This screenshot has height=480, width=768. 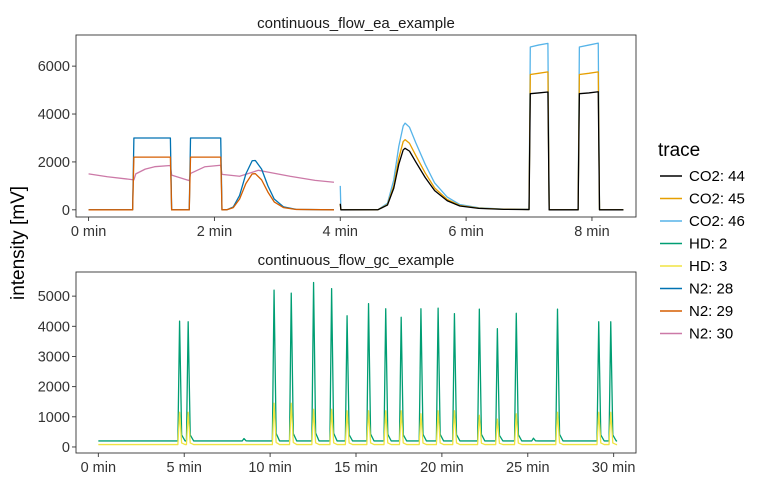 What do you see at coordinates (711, 311) in the screenshot?
I see `legend-label-n2-29: N2: 29` at bounding box center [711, 311].